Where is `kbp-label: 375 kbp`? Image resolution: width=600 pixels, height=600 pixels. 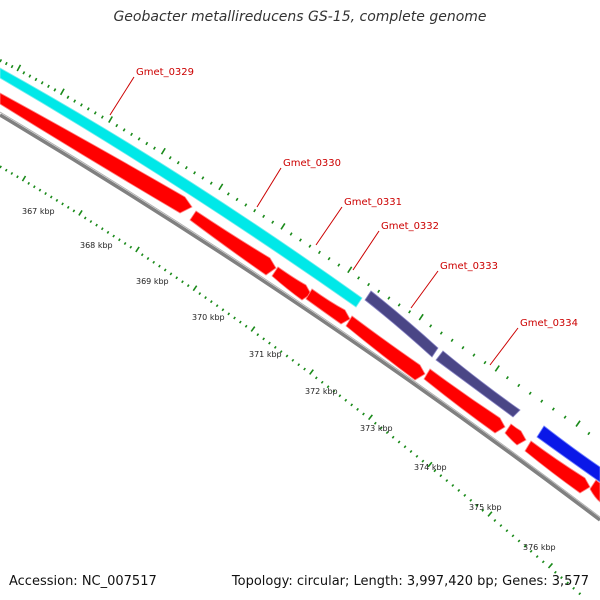
kbp-label: 375 kbp is located at coordinates (485, 507).